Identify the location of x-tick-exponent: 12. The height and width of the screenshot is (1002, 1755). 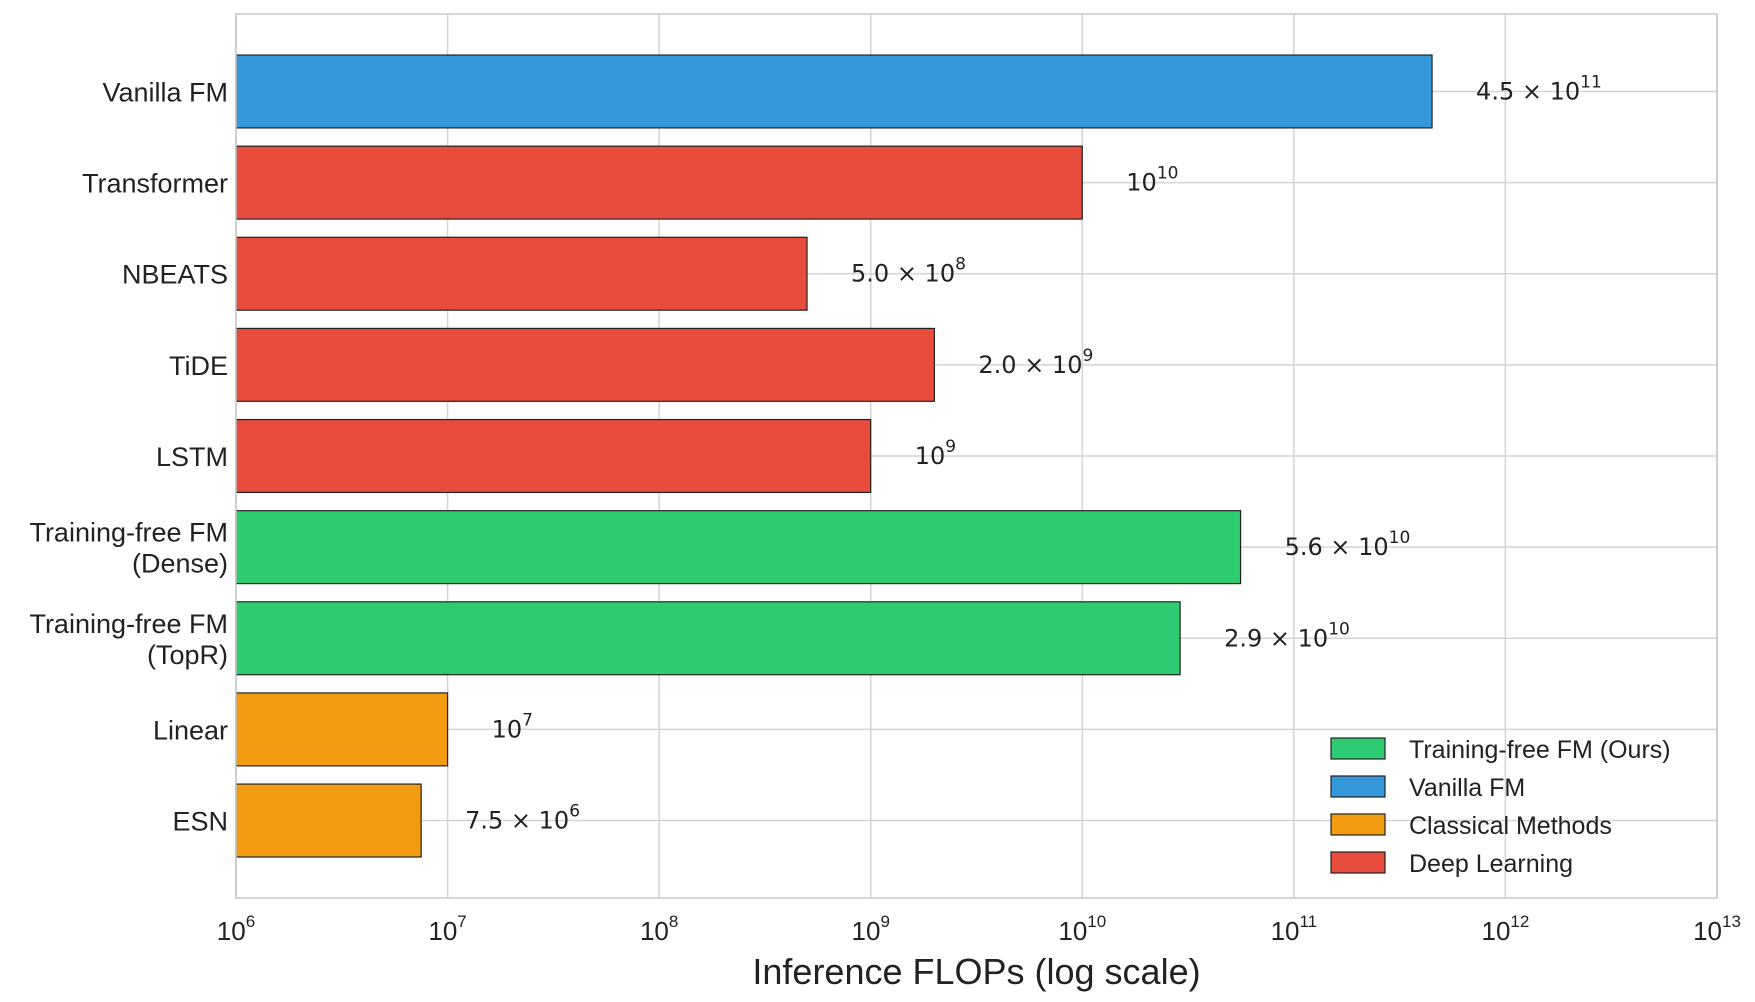
(1519, 921).